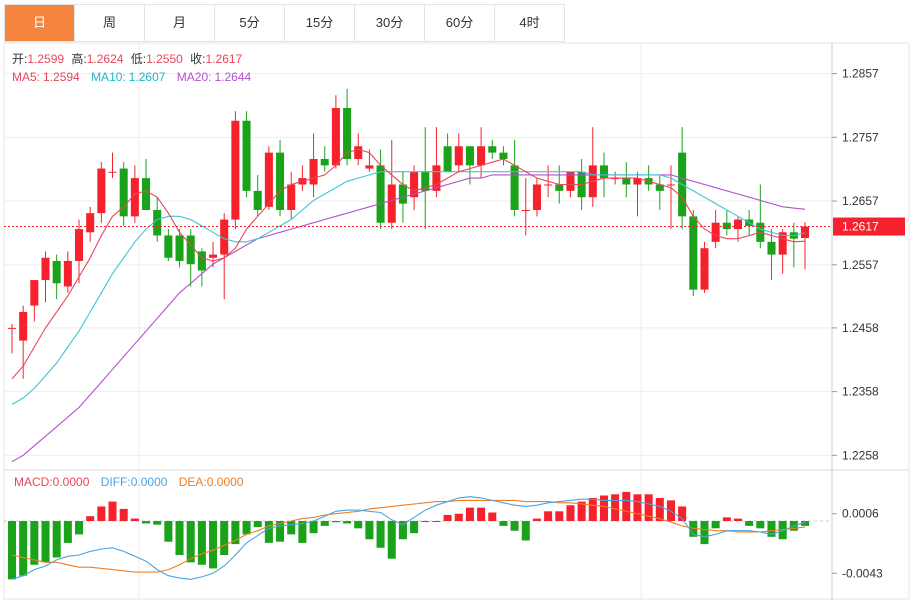  What do you see at coordinates (860, 74) in the screenshot?
I see `y-tick-label: 1.2857` at bounding box center [860, 74].